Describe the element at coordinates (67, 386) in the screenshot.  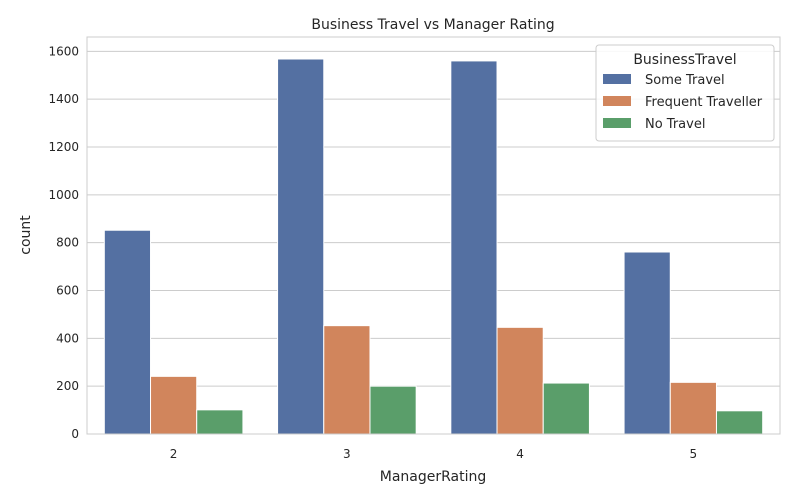
I see `y-tick-label: 200` at that location.